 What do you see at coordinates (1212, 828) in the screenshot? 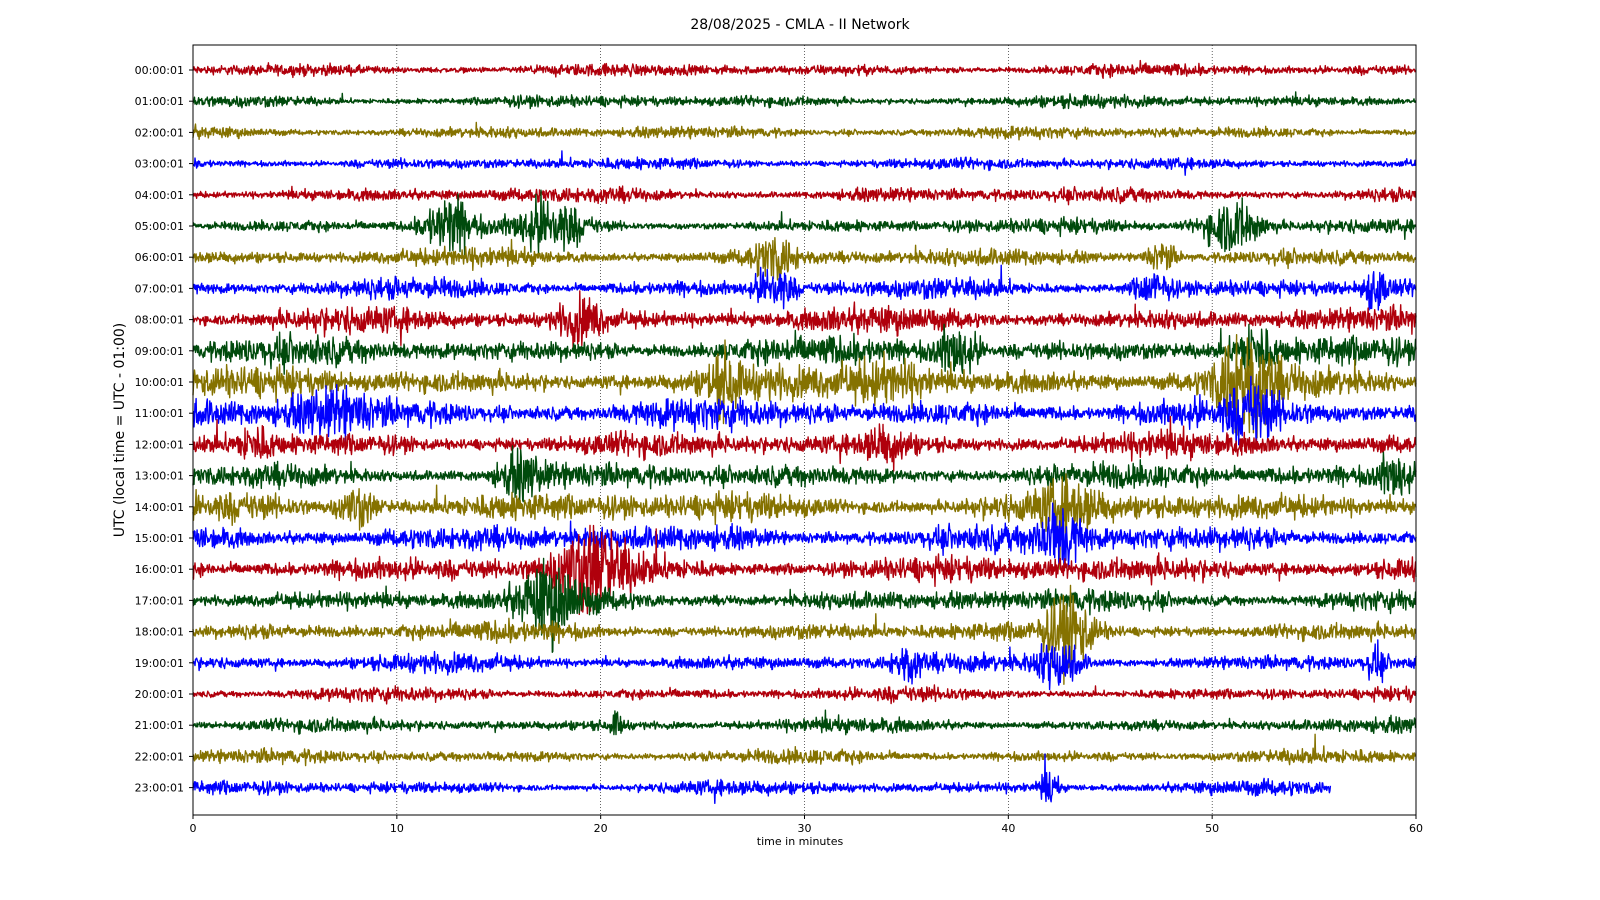
I see `x-tick-label-50: 50` at bounding box center [1212, 828].